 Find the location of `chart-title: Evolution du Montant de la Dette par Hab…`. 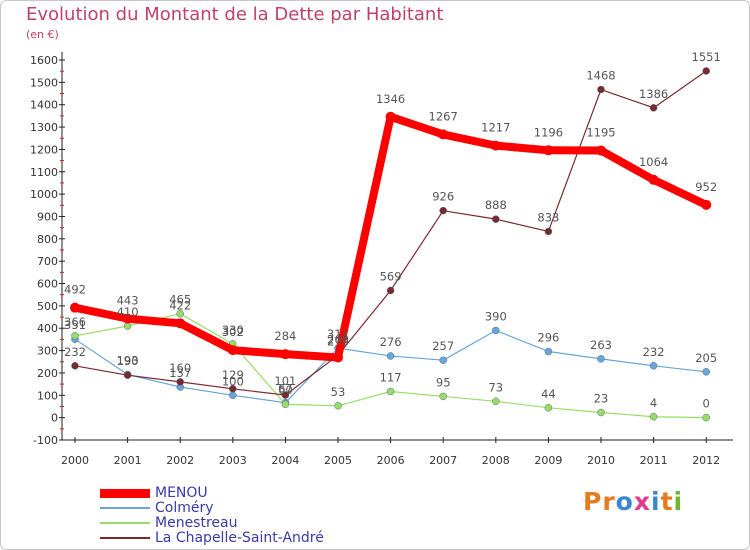

chart-title: Evolution du Montant de la Dette par Hab… is located at coordinates (235, 14).